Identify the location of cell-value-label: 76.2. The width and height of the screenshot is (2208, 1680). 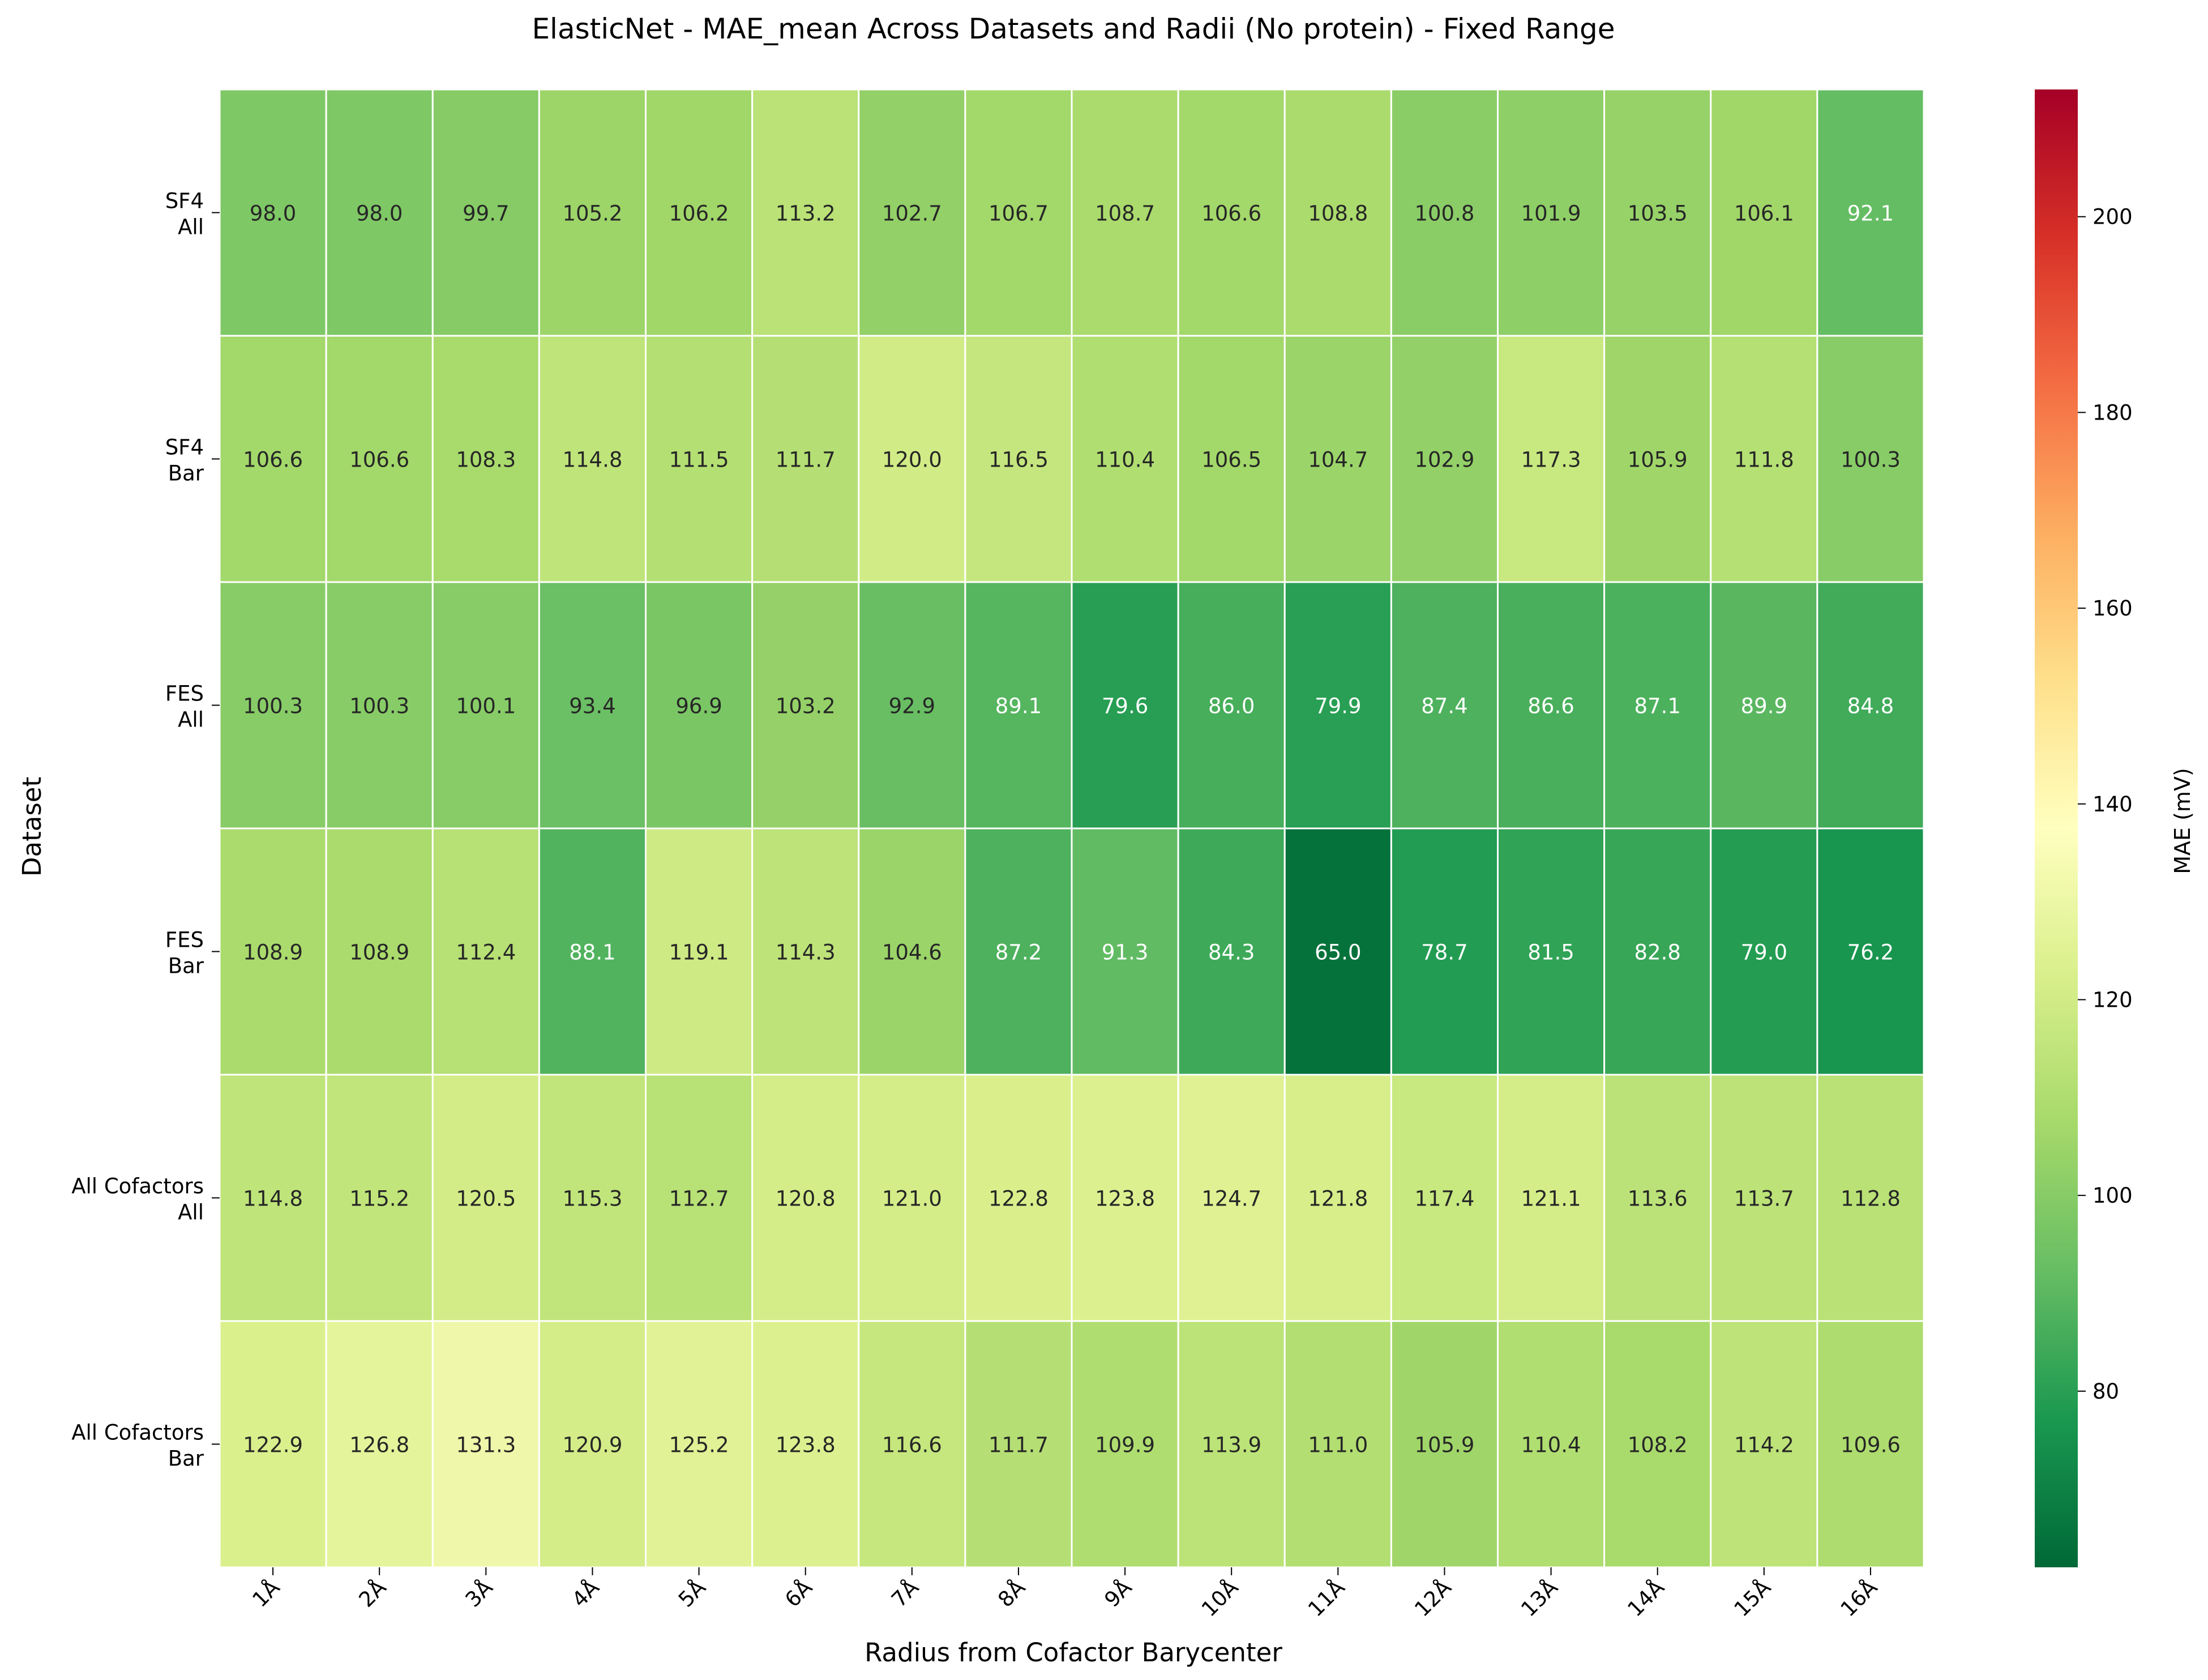
(1870, 953).